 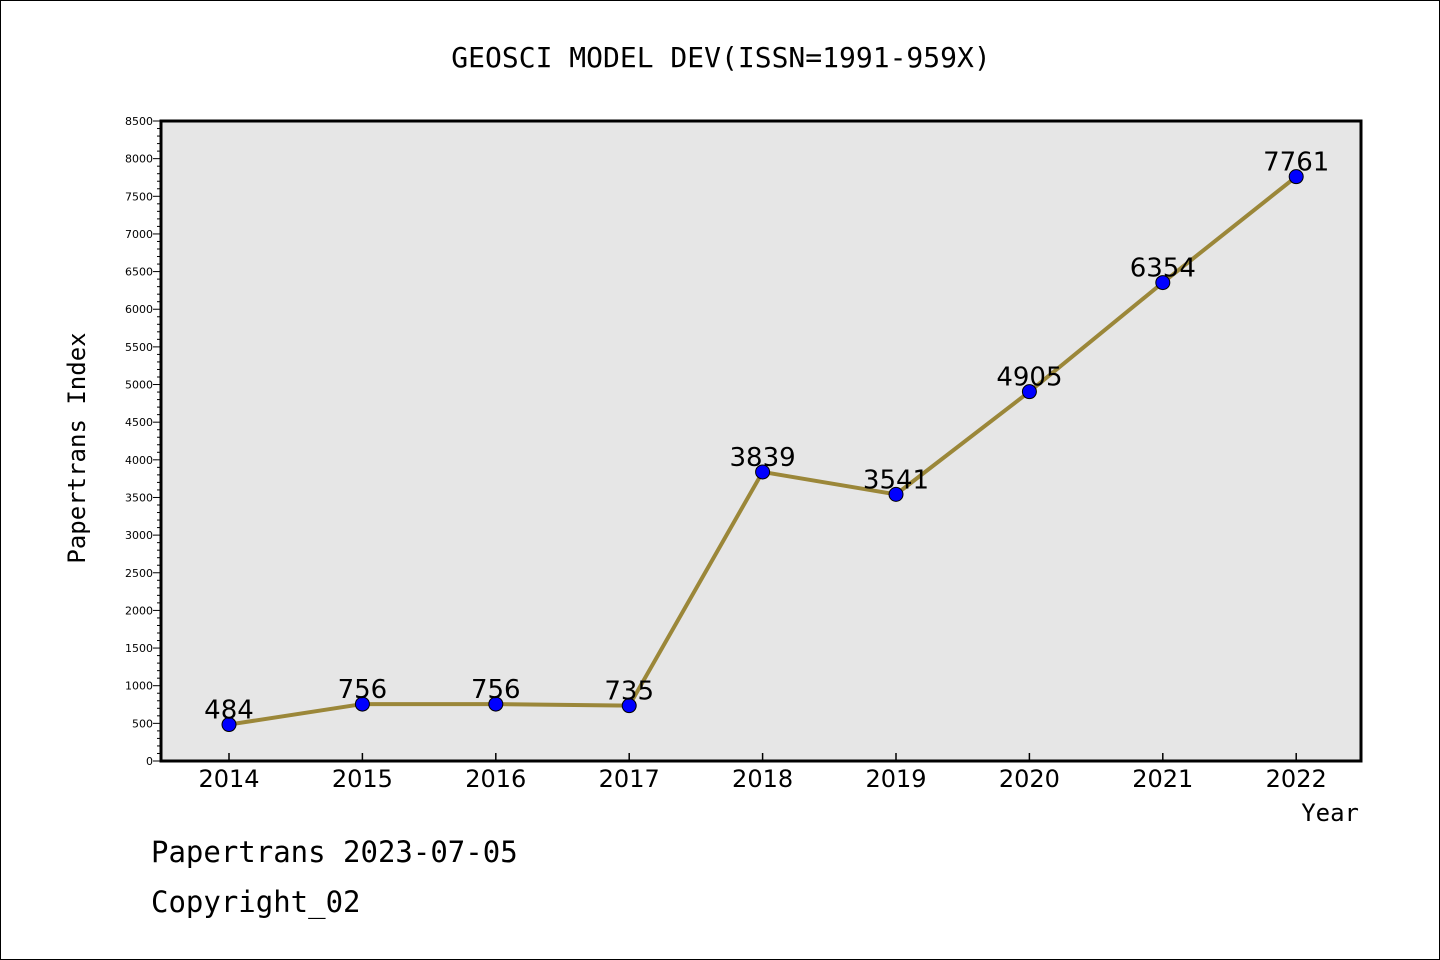 I want to click on y-tick-label: 2000, so click(x=139, y=610).